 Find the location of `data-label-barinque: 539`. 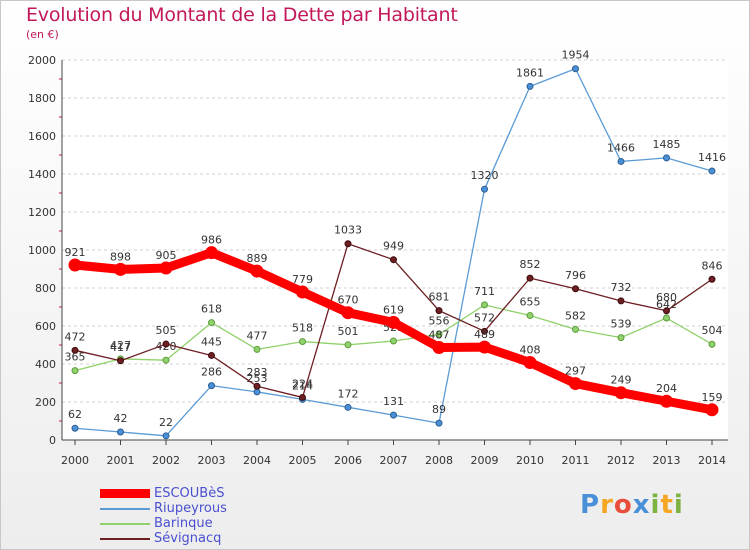

data-label-barinque: 539 is located at coordinates (621, 324).